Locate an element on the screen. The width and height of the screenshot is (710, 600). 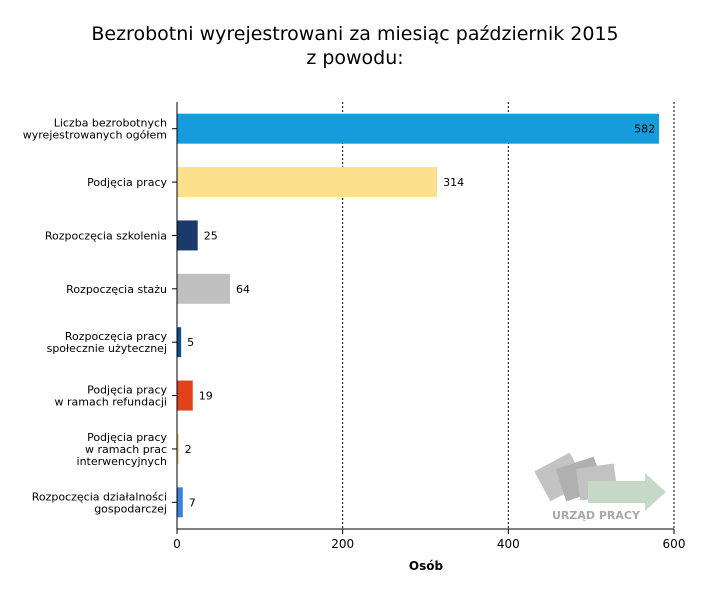
category-label-4-line-1: społecznie użytecznej is located at coordinates (107, 348).